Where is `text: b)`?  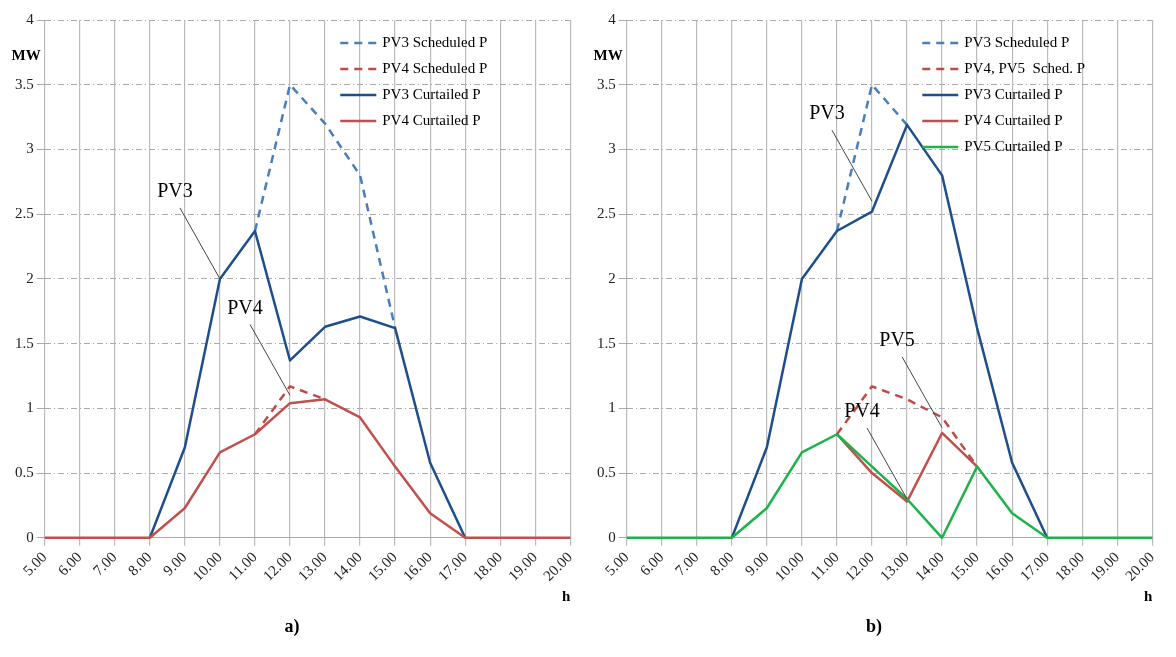
text: b) is located at coordinates (874, 626).